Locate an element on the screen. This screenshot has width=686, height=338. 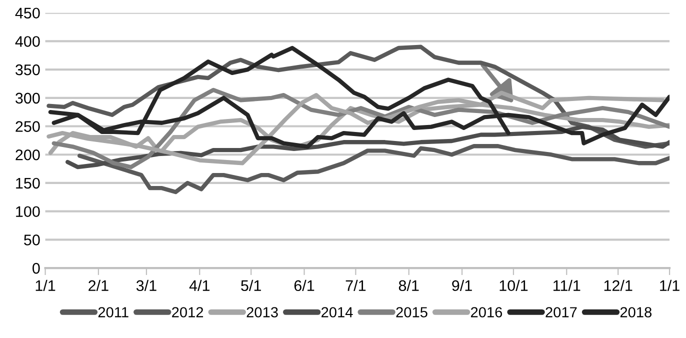
legend-label: 2017 is located at coordinates (561, 312).